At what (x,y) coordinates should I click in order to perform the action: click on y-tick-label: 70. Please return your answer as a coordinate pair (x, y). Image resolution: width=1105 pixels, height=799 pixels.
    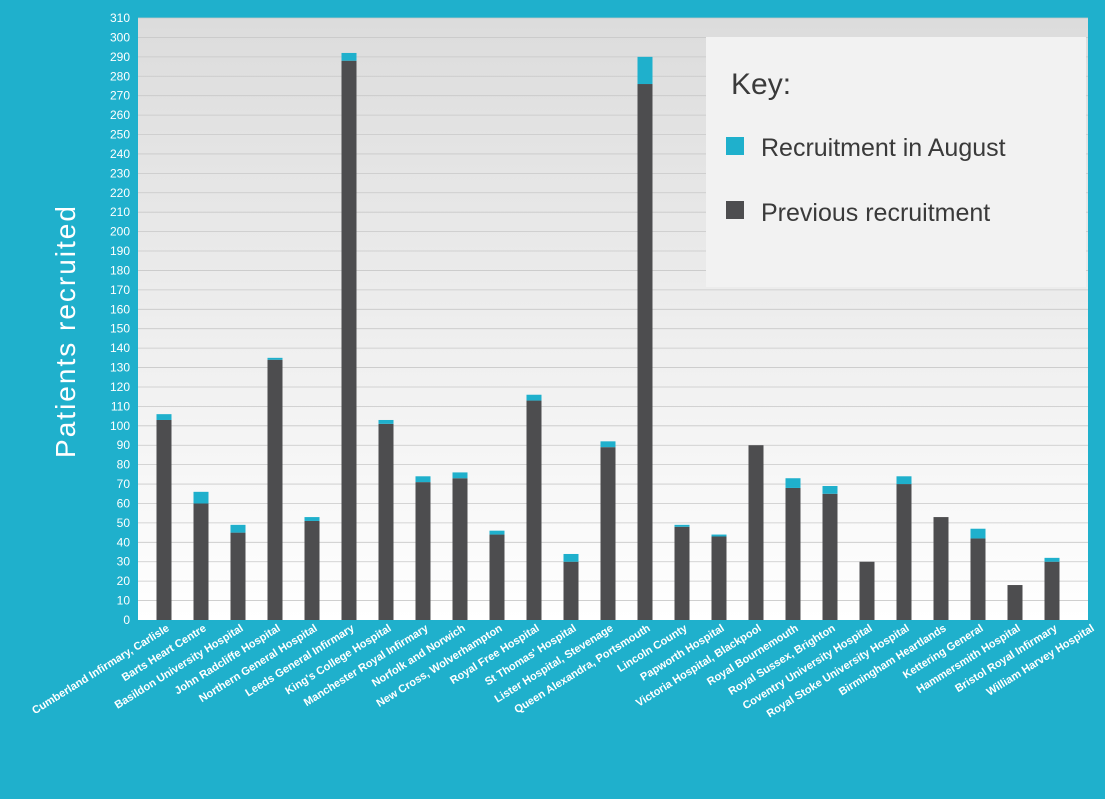
    Looking at the image, I should click on (124, 484).